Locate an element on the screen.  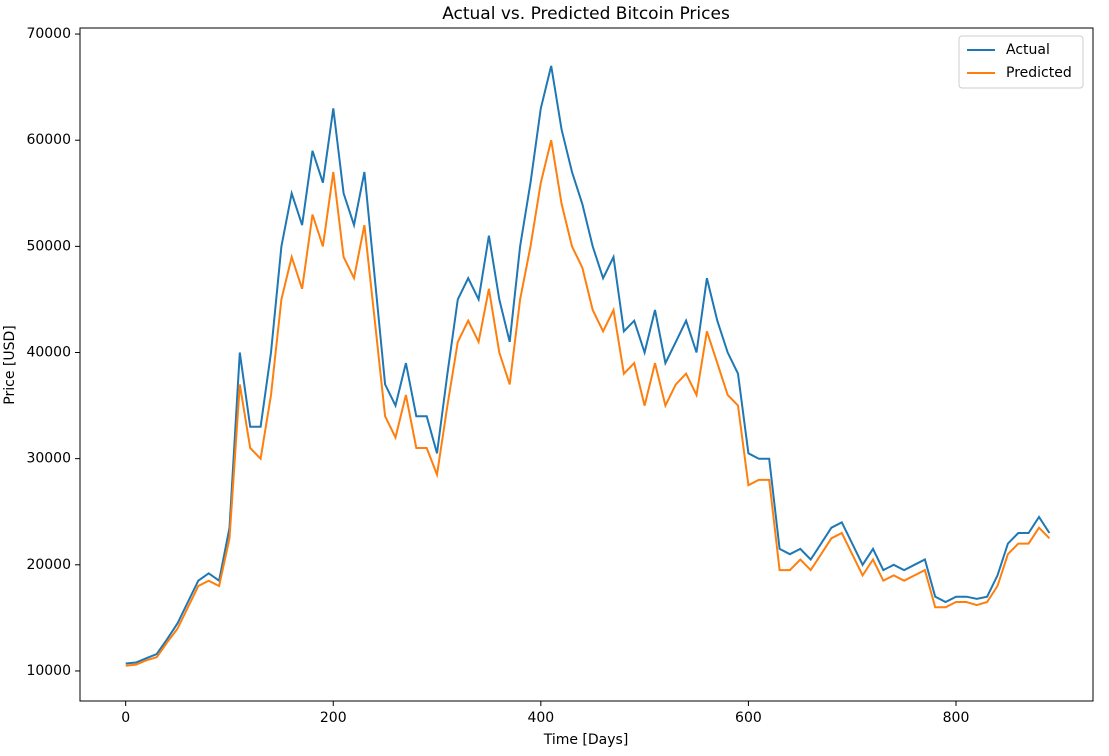
x-tick-label: 600 is located at coordinates (748, 718).